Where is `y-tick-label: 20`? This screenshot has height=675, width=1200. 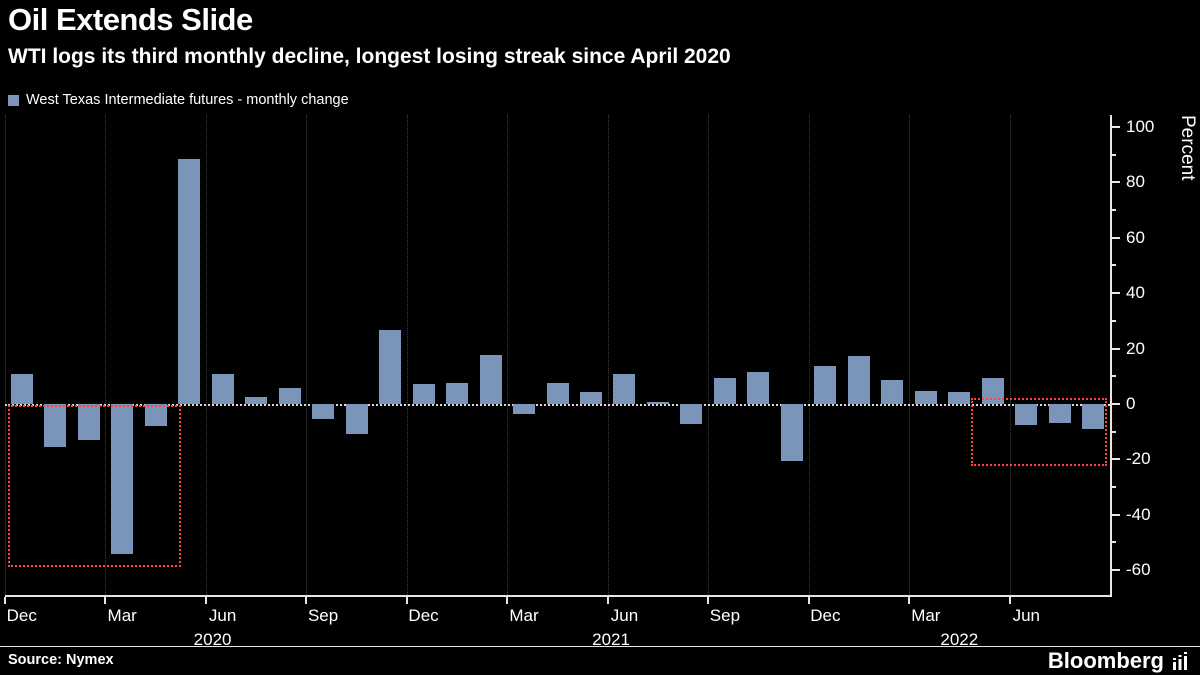
y-tick-label: 20 is located at coordinates (1135, 348).